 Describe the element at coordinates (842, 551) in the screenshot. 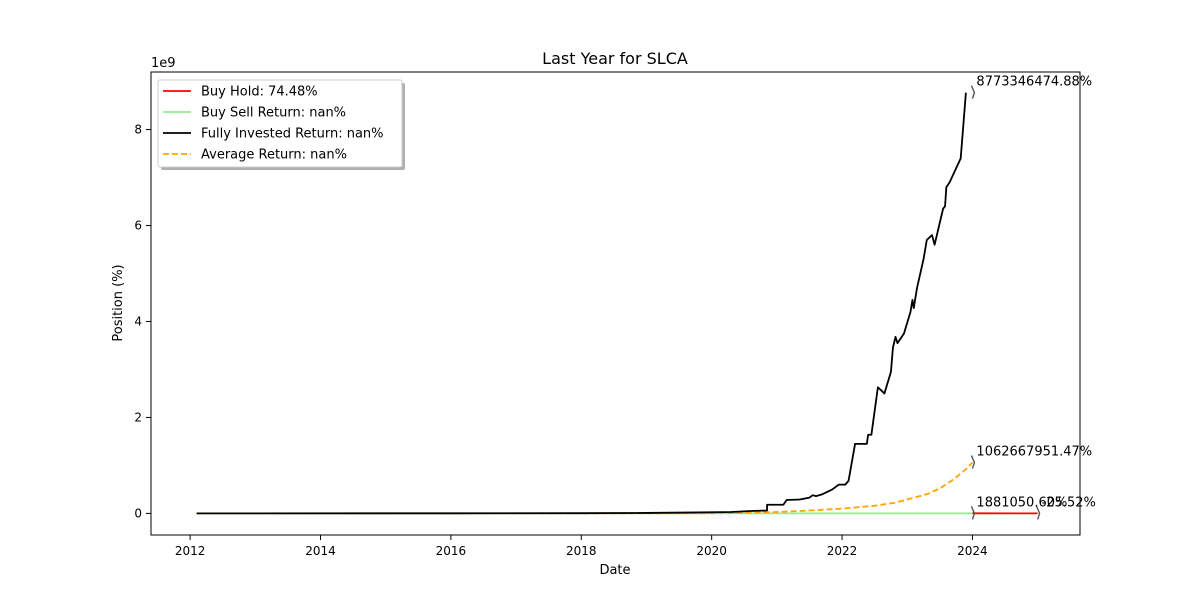

I see `x-tick-label: 2022` at that location.